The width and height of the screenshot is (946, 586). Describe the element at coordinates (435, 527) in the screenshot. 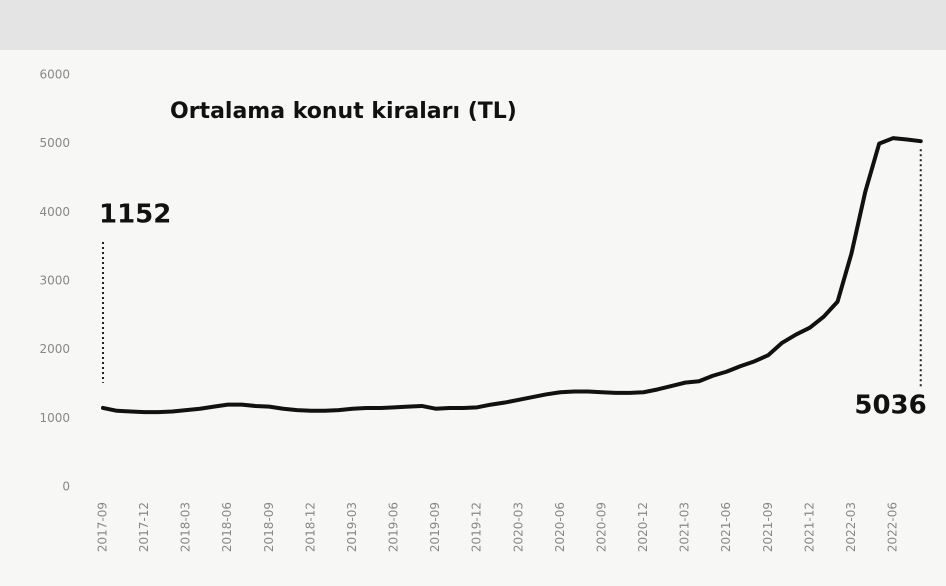

I see `x-tick-label: 2019-09` at that location.